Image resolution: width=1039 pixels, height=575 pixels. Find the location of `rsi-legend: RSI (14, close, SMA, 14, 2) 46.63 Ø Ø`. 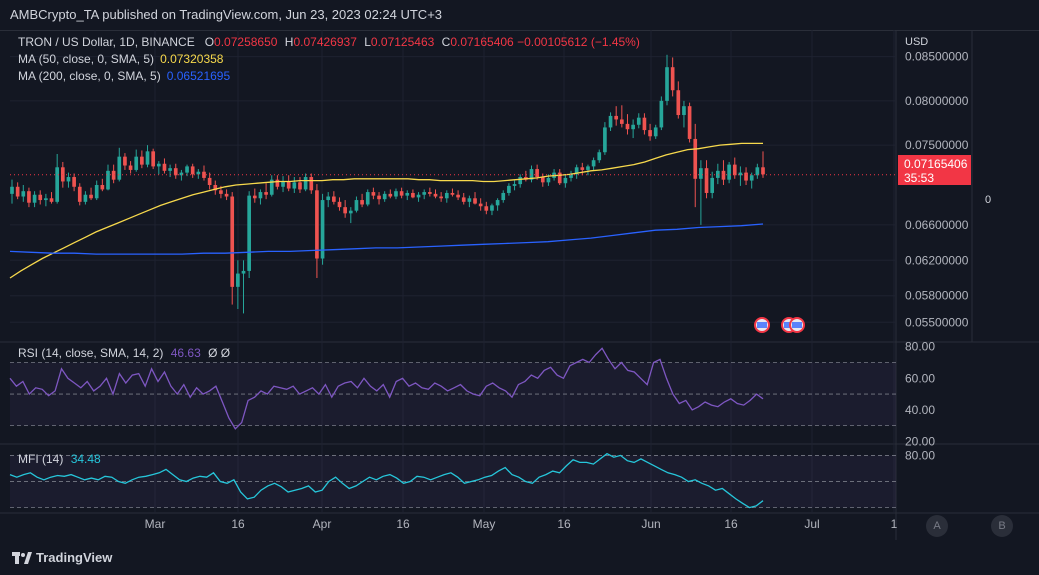

rsi-legend: RSI (14, close, SMA, 14, 2) 46.63 Ø Ø is located at coordinates (124, 353).